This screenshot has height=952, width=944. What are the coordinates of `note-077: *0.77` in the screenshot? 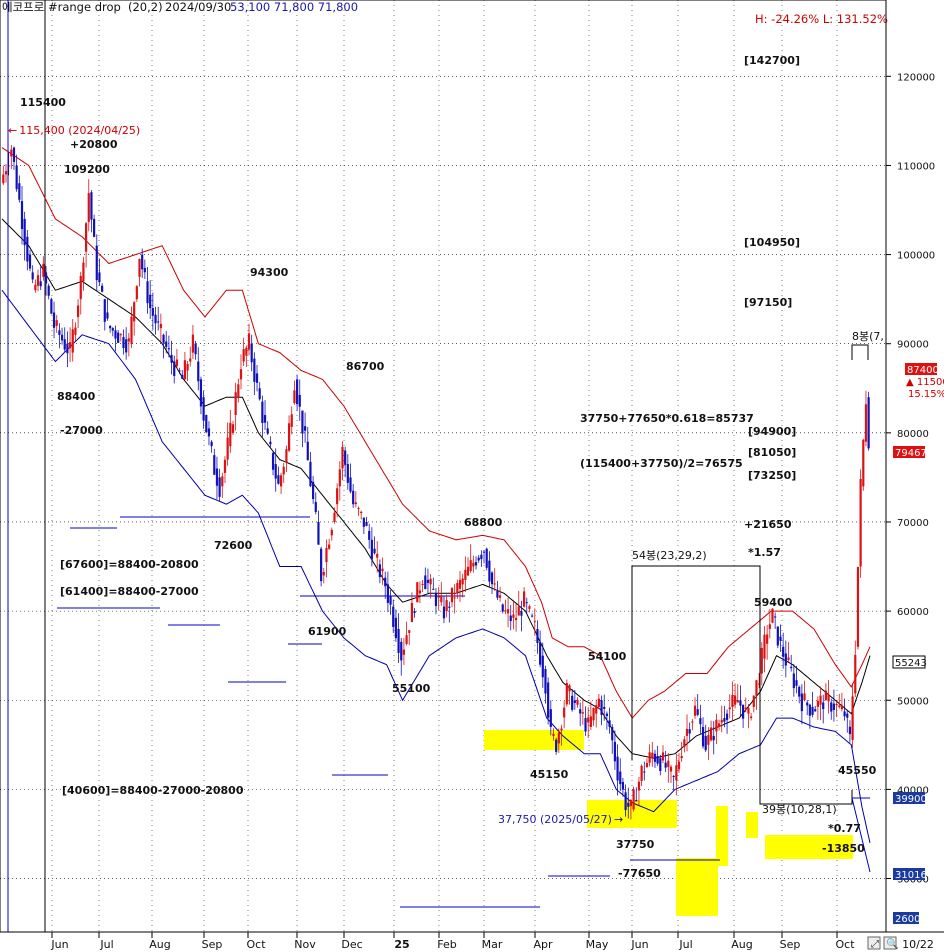 It's located at (844, 828).